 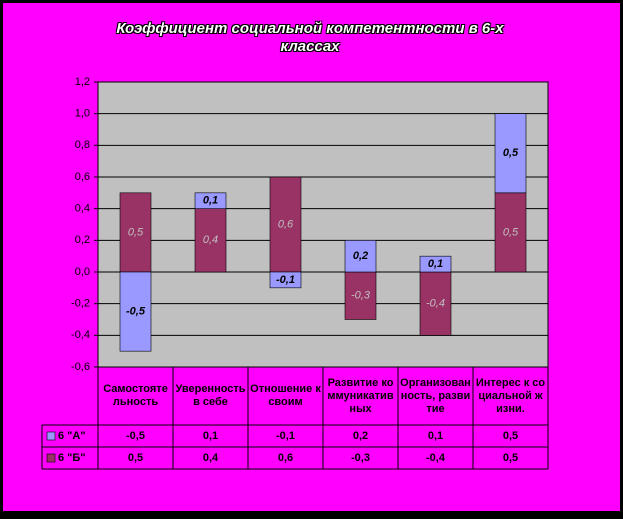 What do you see at coordinates (436, 458) in the screenshot?
I see `table-value: -0,4` at bounding box center [436, 458].